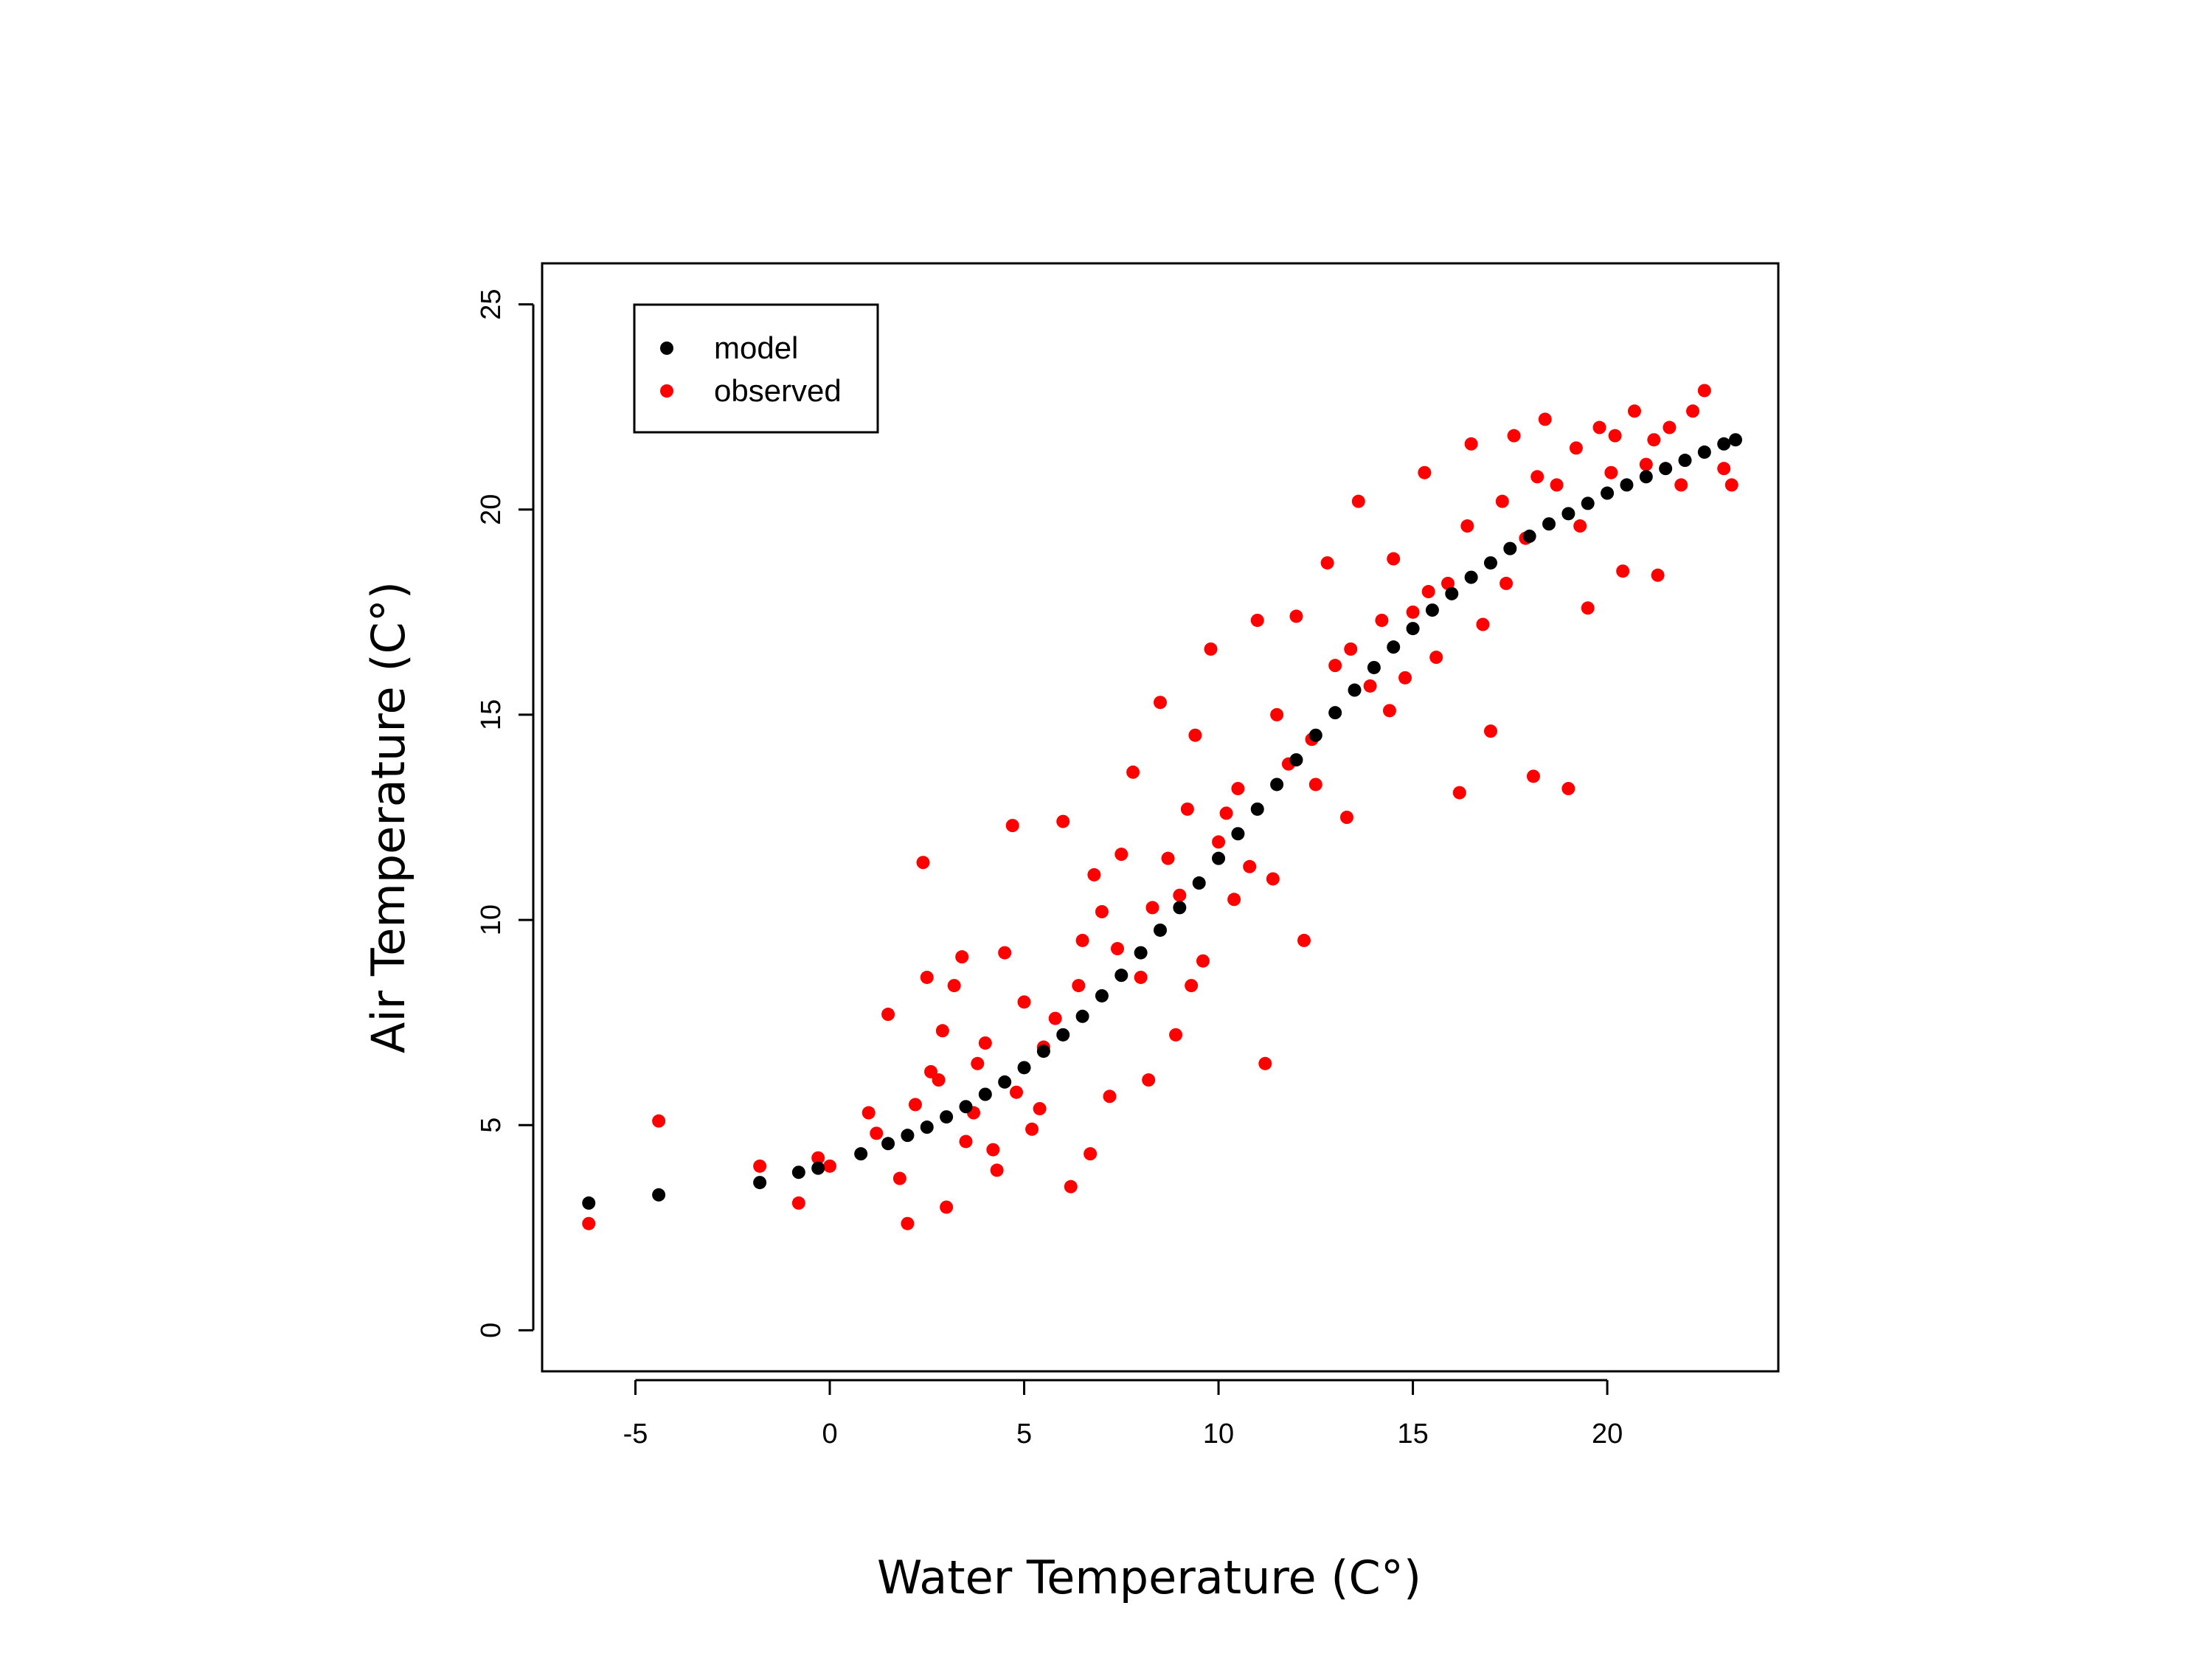  I want to click on legend-box, so click(756, 368).